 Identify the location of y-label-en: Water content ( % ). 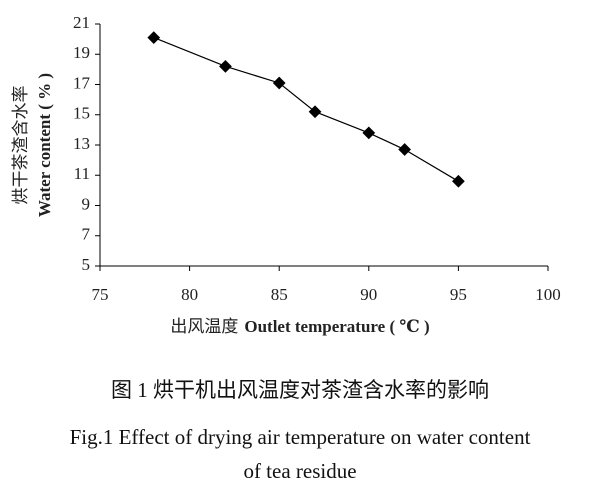
(44, 145).